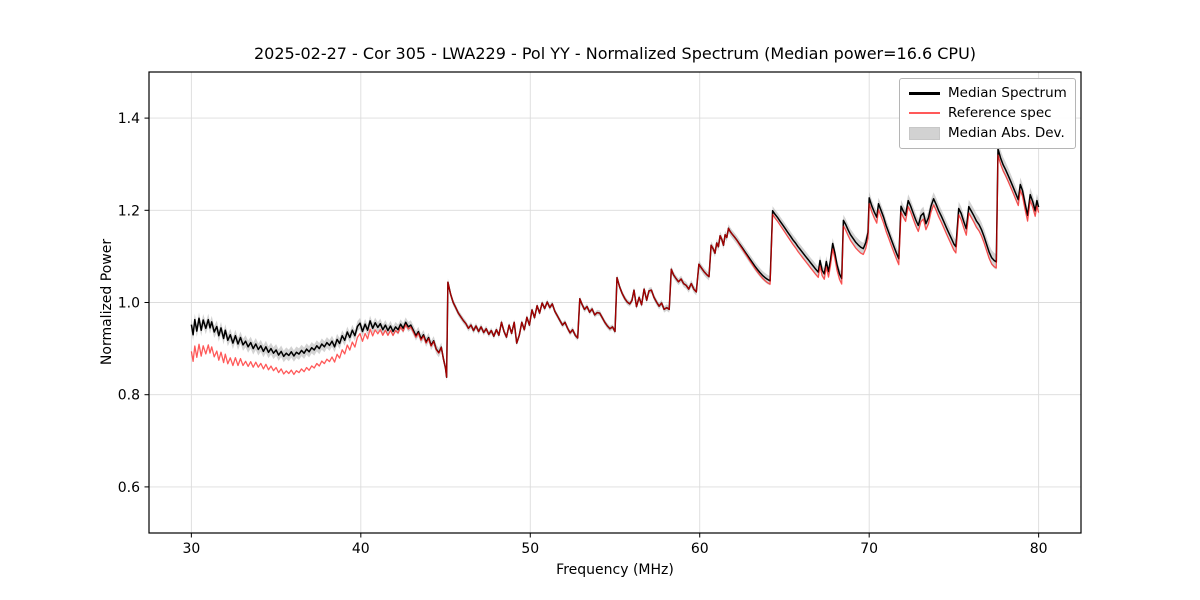 This screenshot has width=1200, height=600. I want to click on y-tick-label: 1.0, so click(129, 304).